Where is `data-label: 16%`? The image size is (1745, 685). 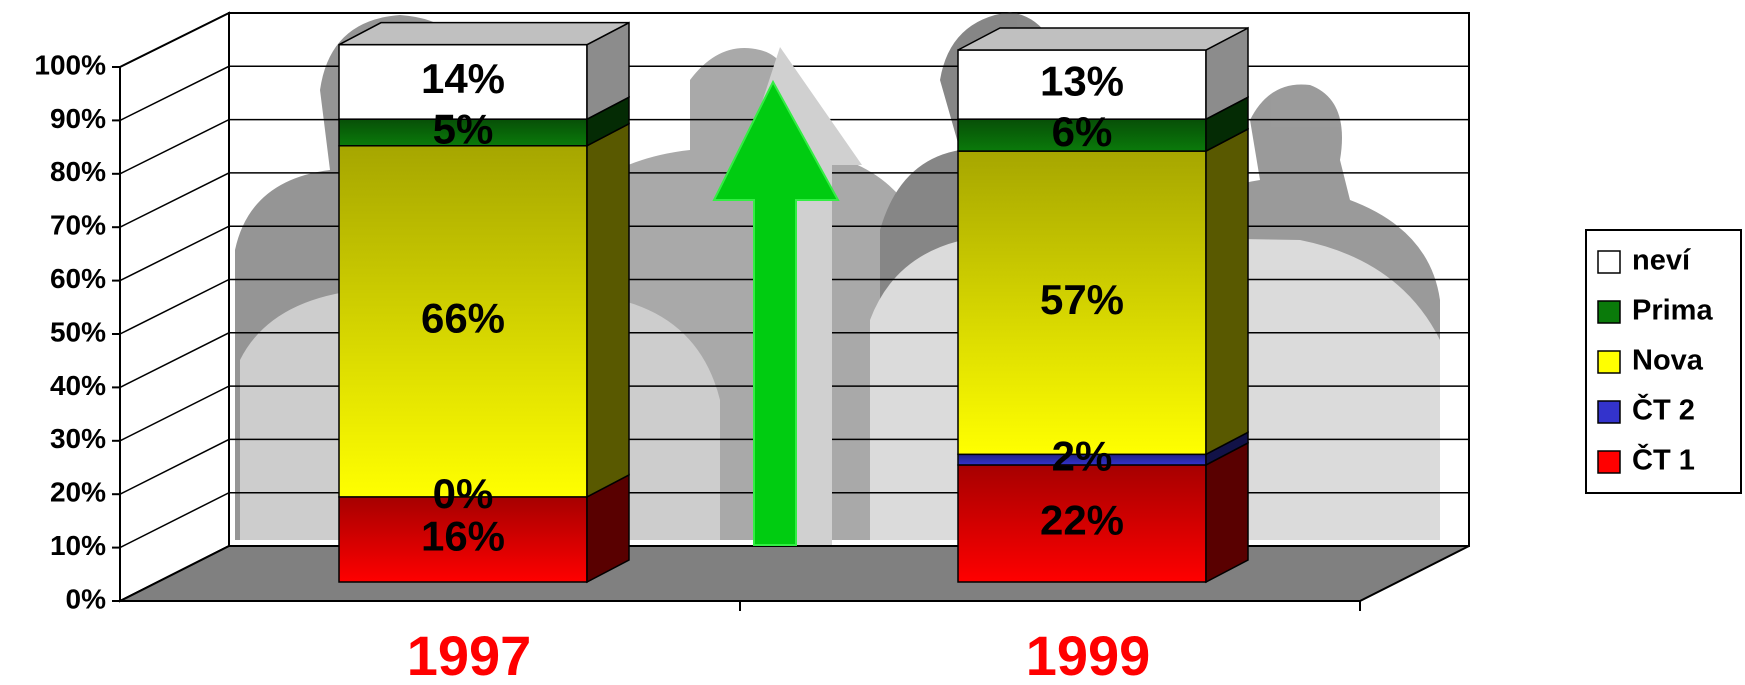
data-label: 16% is located at coordinates (463, 536).